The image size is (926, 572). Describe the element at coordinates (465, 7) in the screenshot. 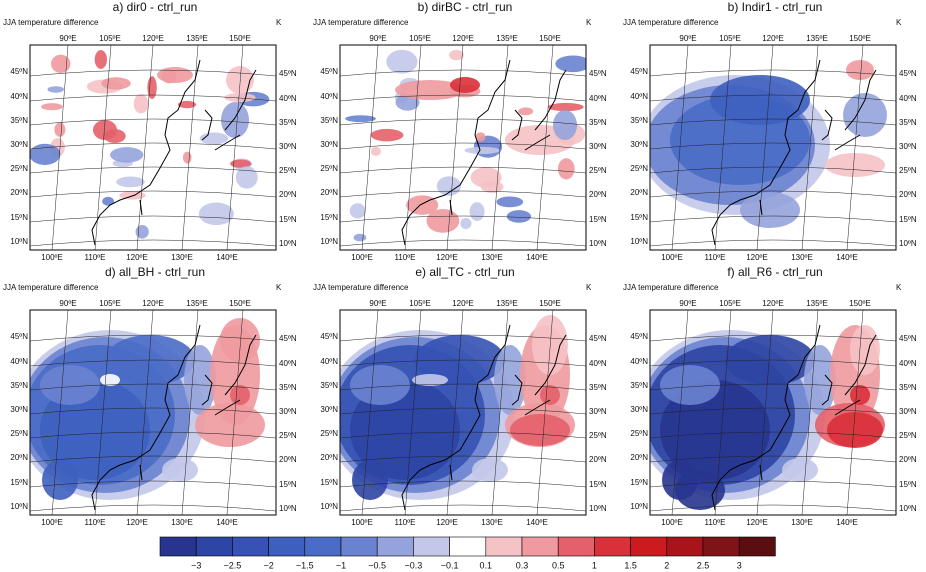

I see `panel-title: b) dirBC - ctrl_run` at that location.